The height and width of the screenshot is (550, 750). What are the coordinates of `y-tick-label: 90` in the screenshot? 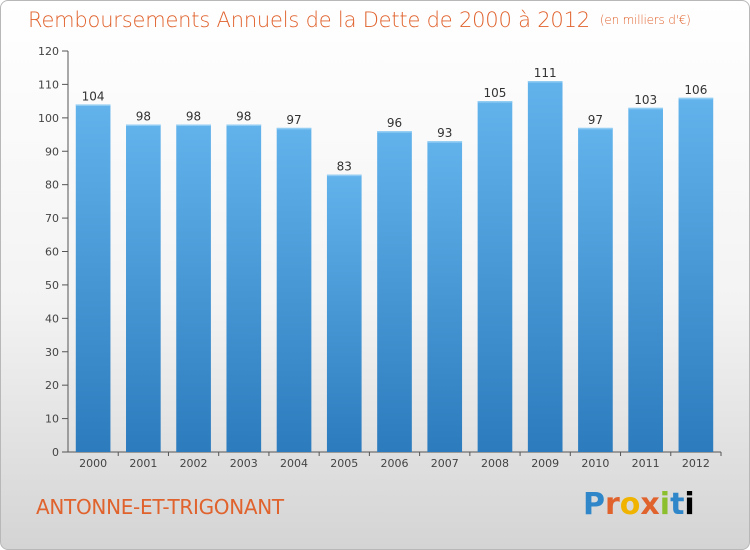 It's located at (52, 151).